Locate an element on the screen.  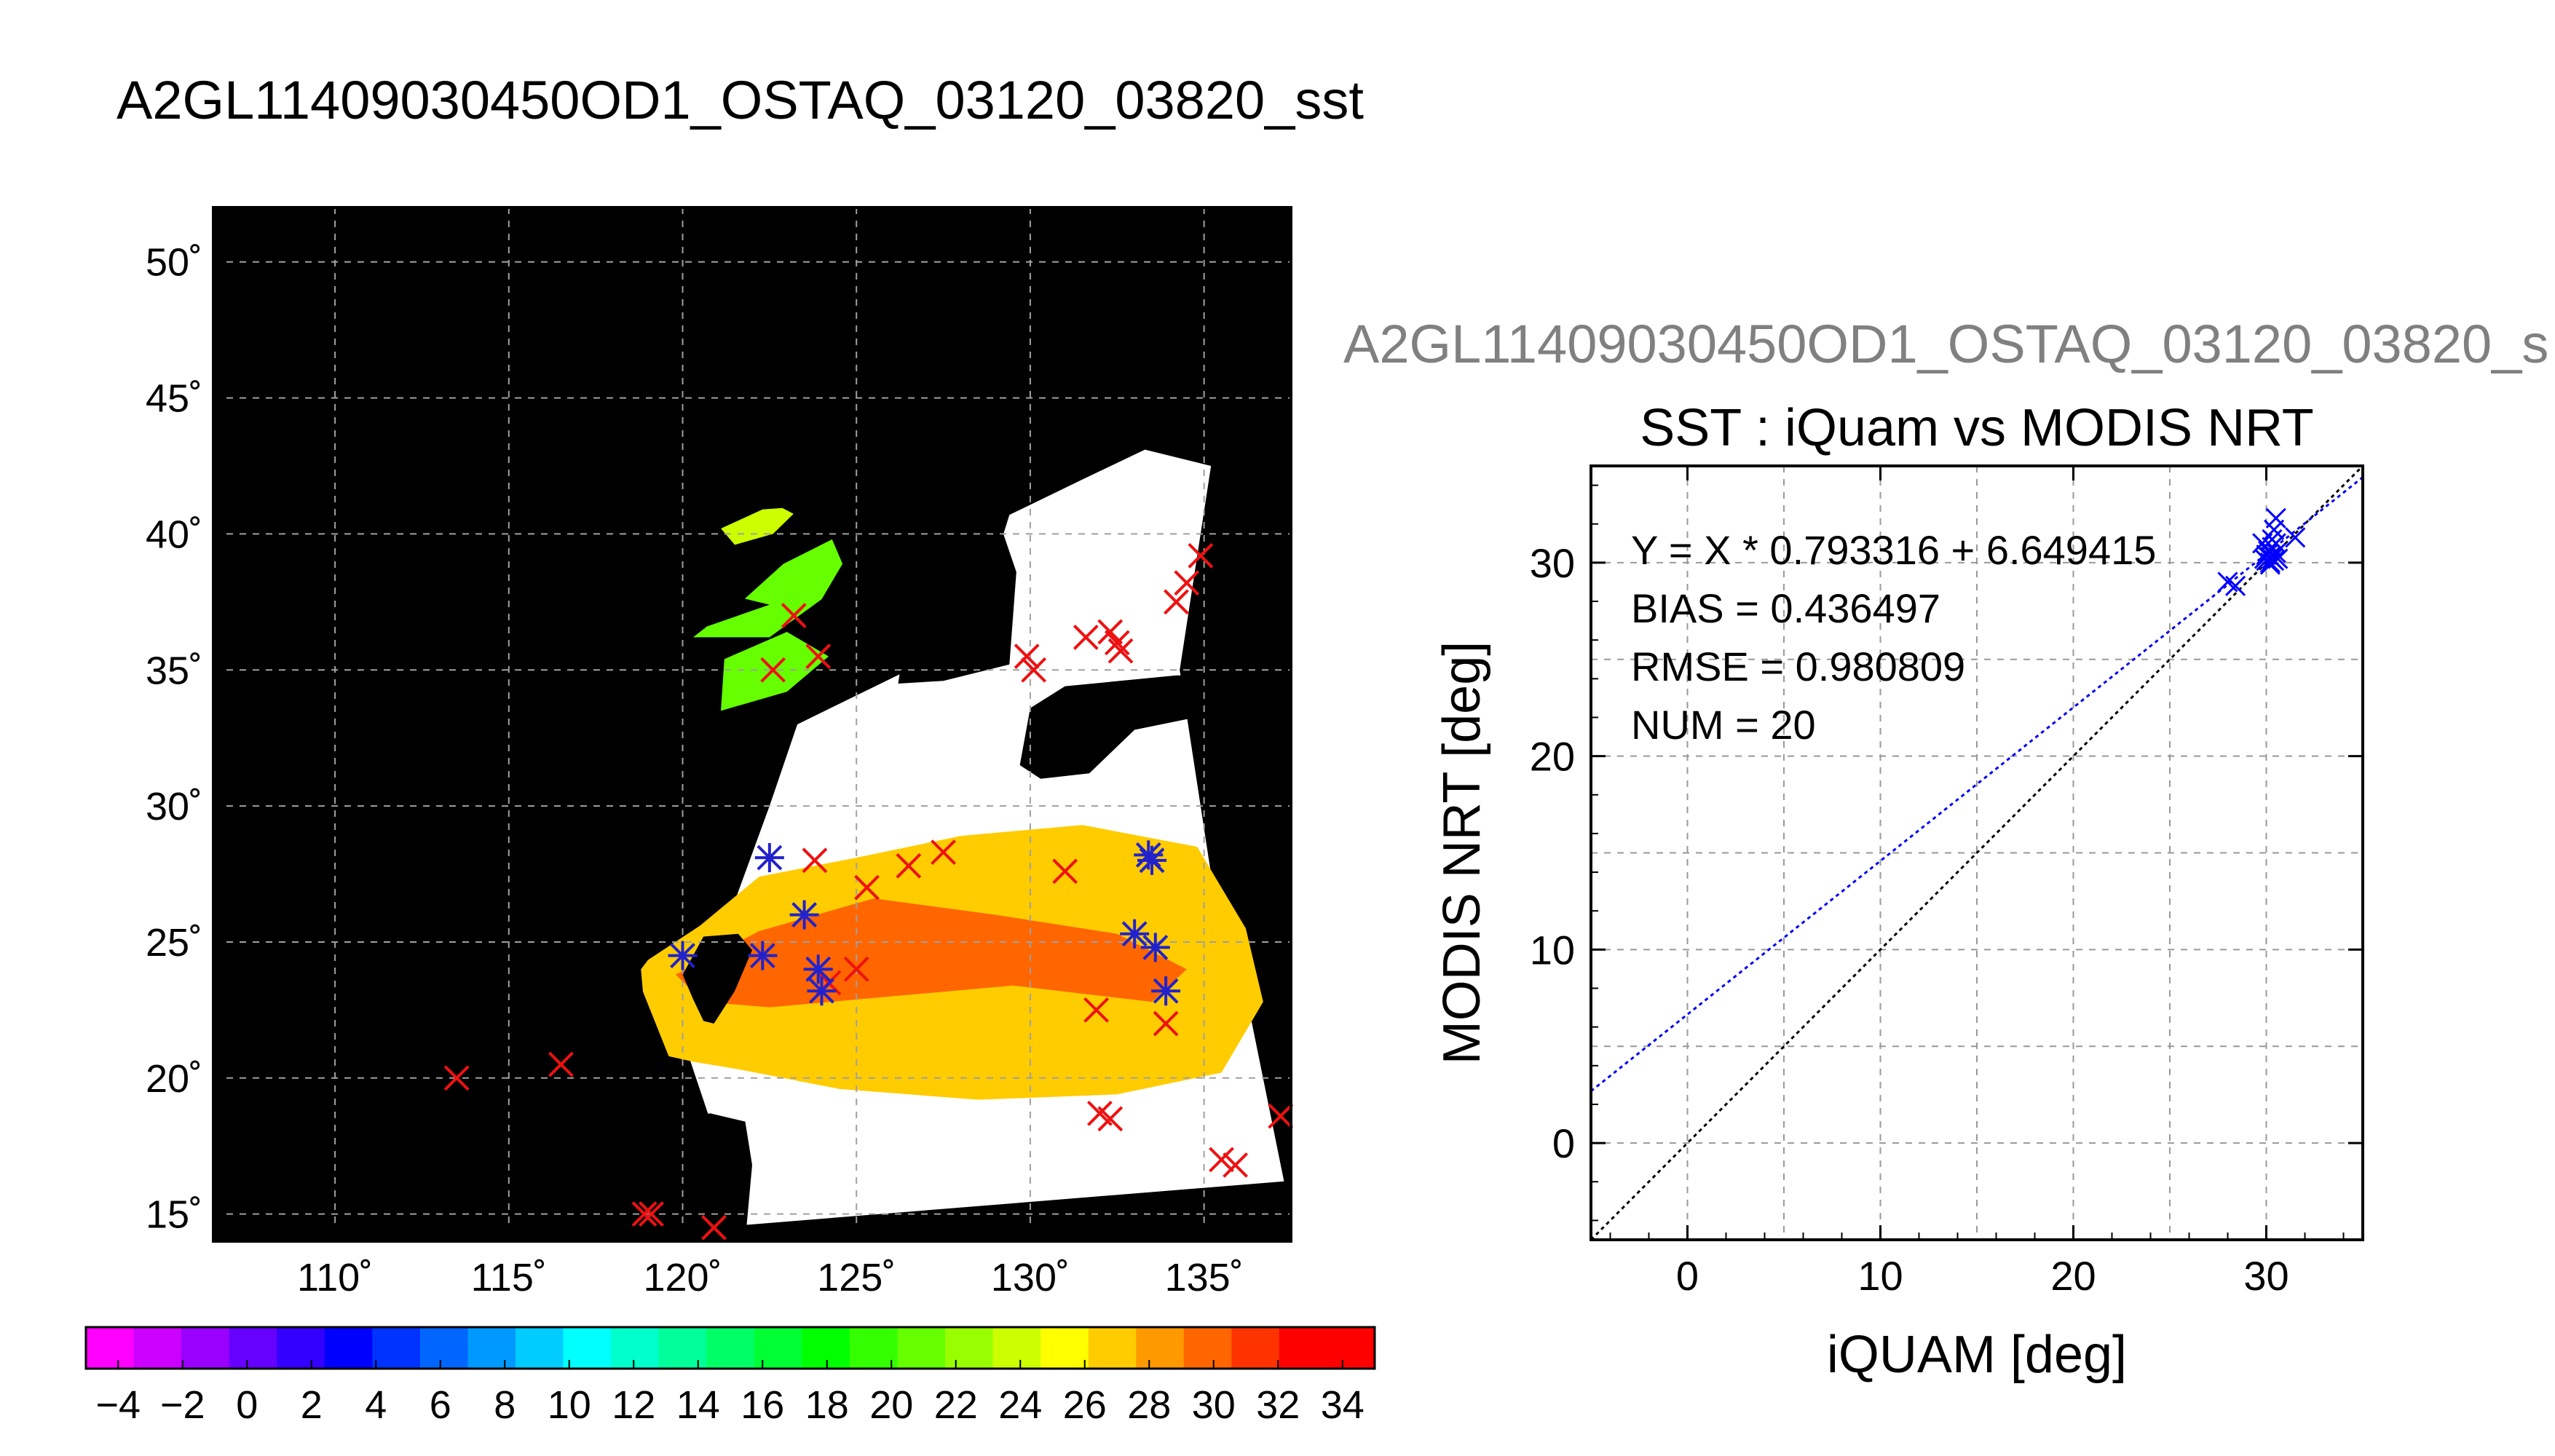
map-marker-red-13-stroke-b is located at coordinates (856, 969).